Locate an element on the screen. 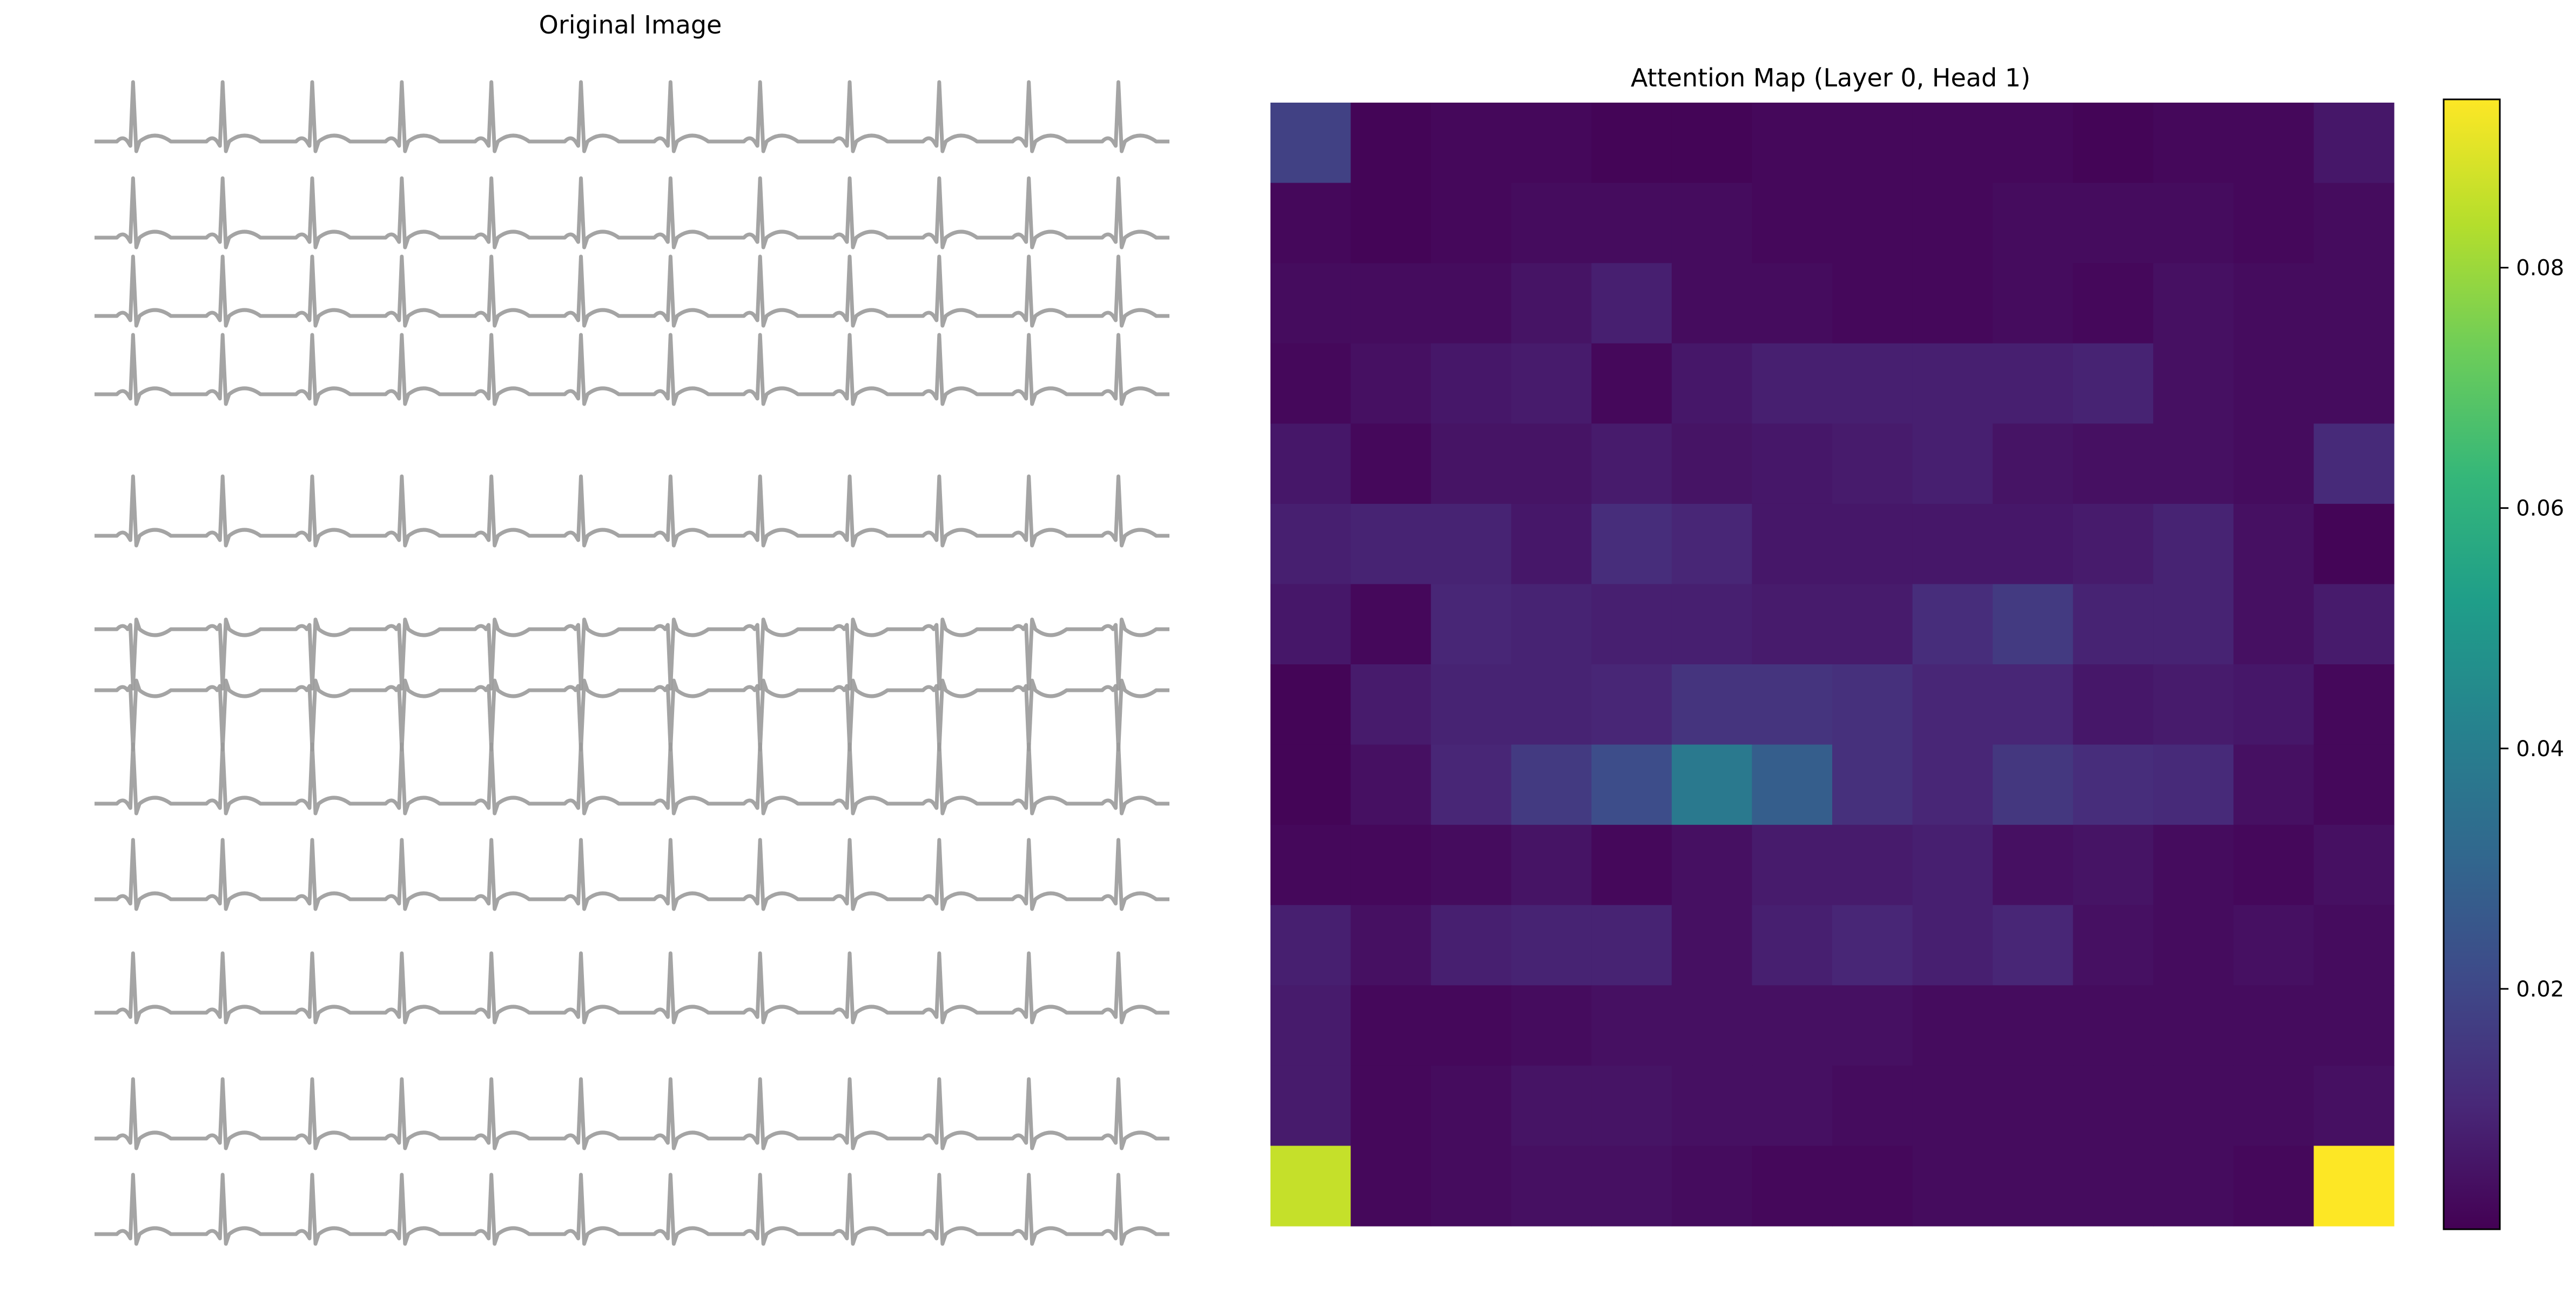 The height and width of the screenshot is (1293, 2576). original-image-title: Original Image is located at coordinates (630, 24).